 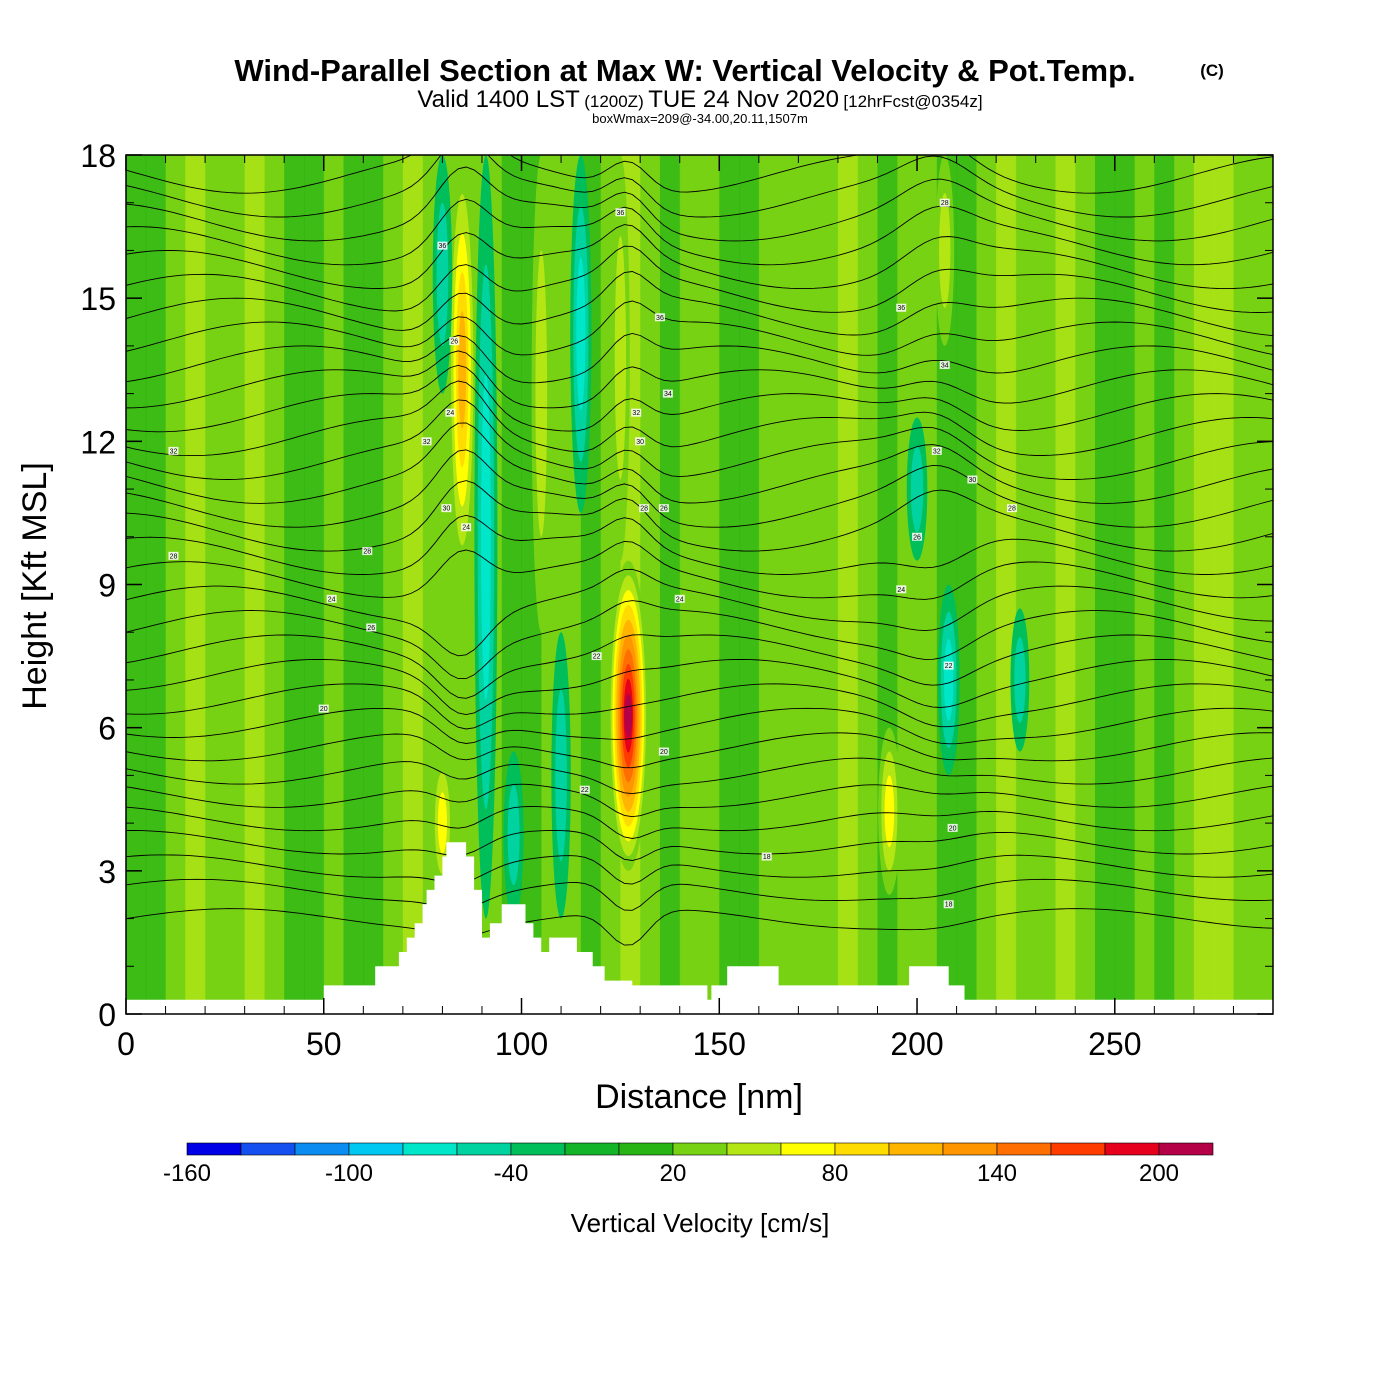 I want to click on y-axis-label: Height [Kft MSL], so click(x=35, y=586).